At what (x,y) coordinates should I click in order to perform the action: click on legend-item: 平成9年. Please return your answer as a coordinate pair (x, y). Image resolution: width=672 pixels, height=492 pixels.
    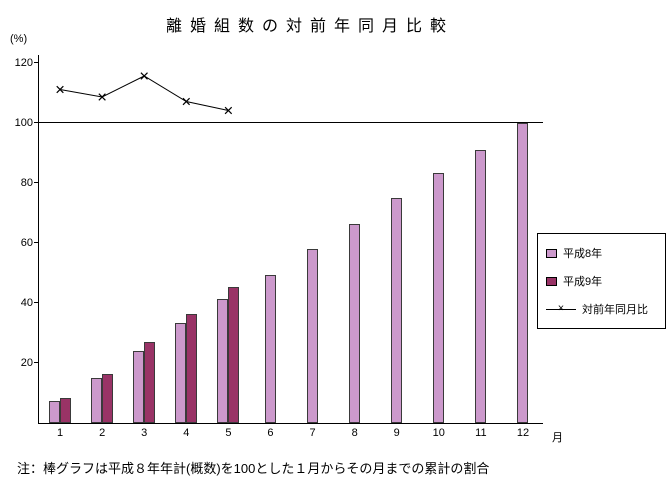
    Looking at the image, I should click on (601, 281).